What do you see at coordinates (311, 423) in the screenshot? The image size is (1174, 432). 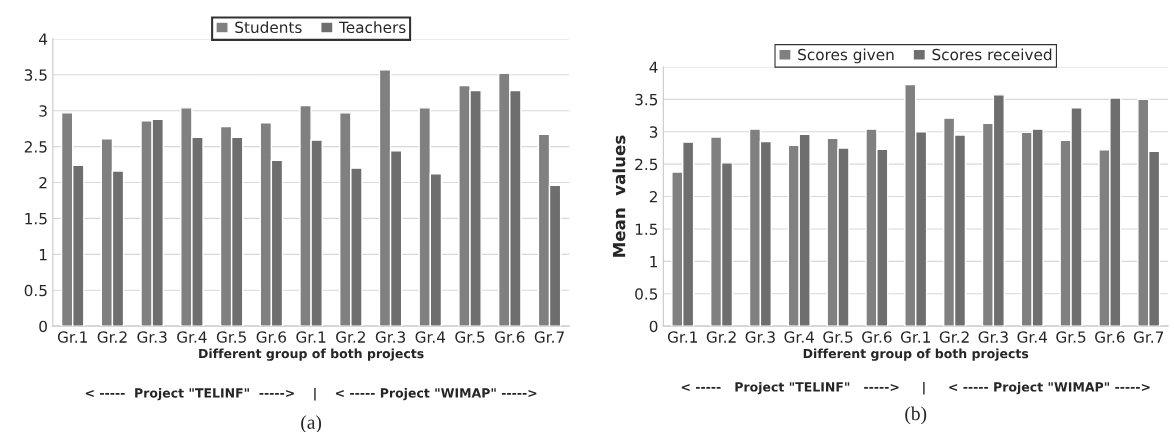 I see `text: (a)` at bounding box center [311, 423].